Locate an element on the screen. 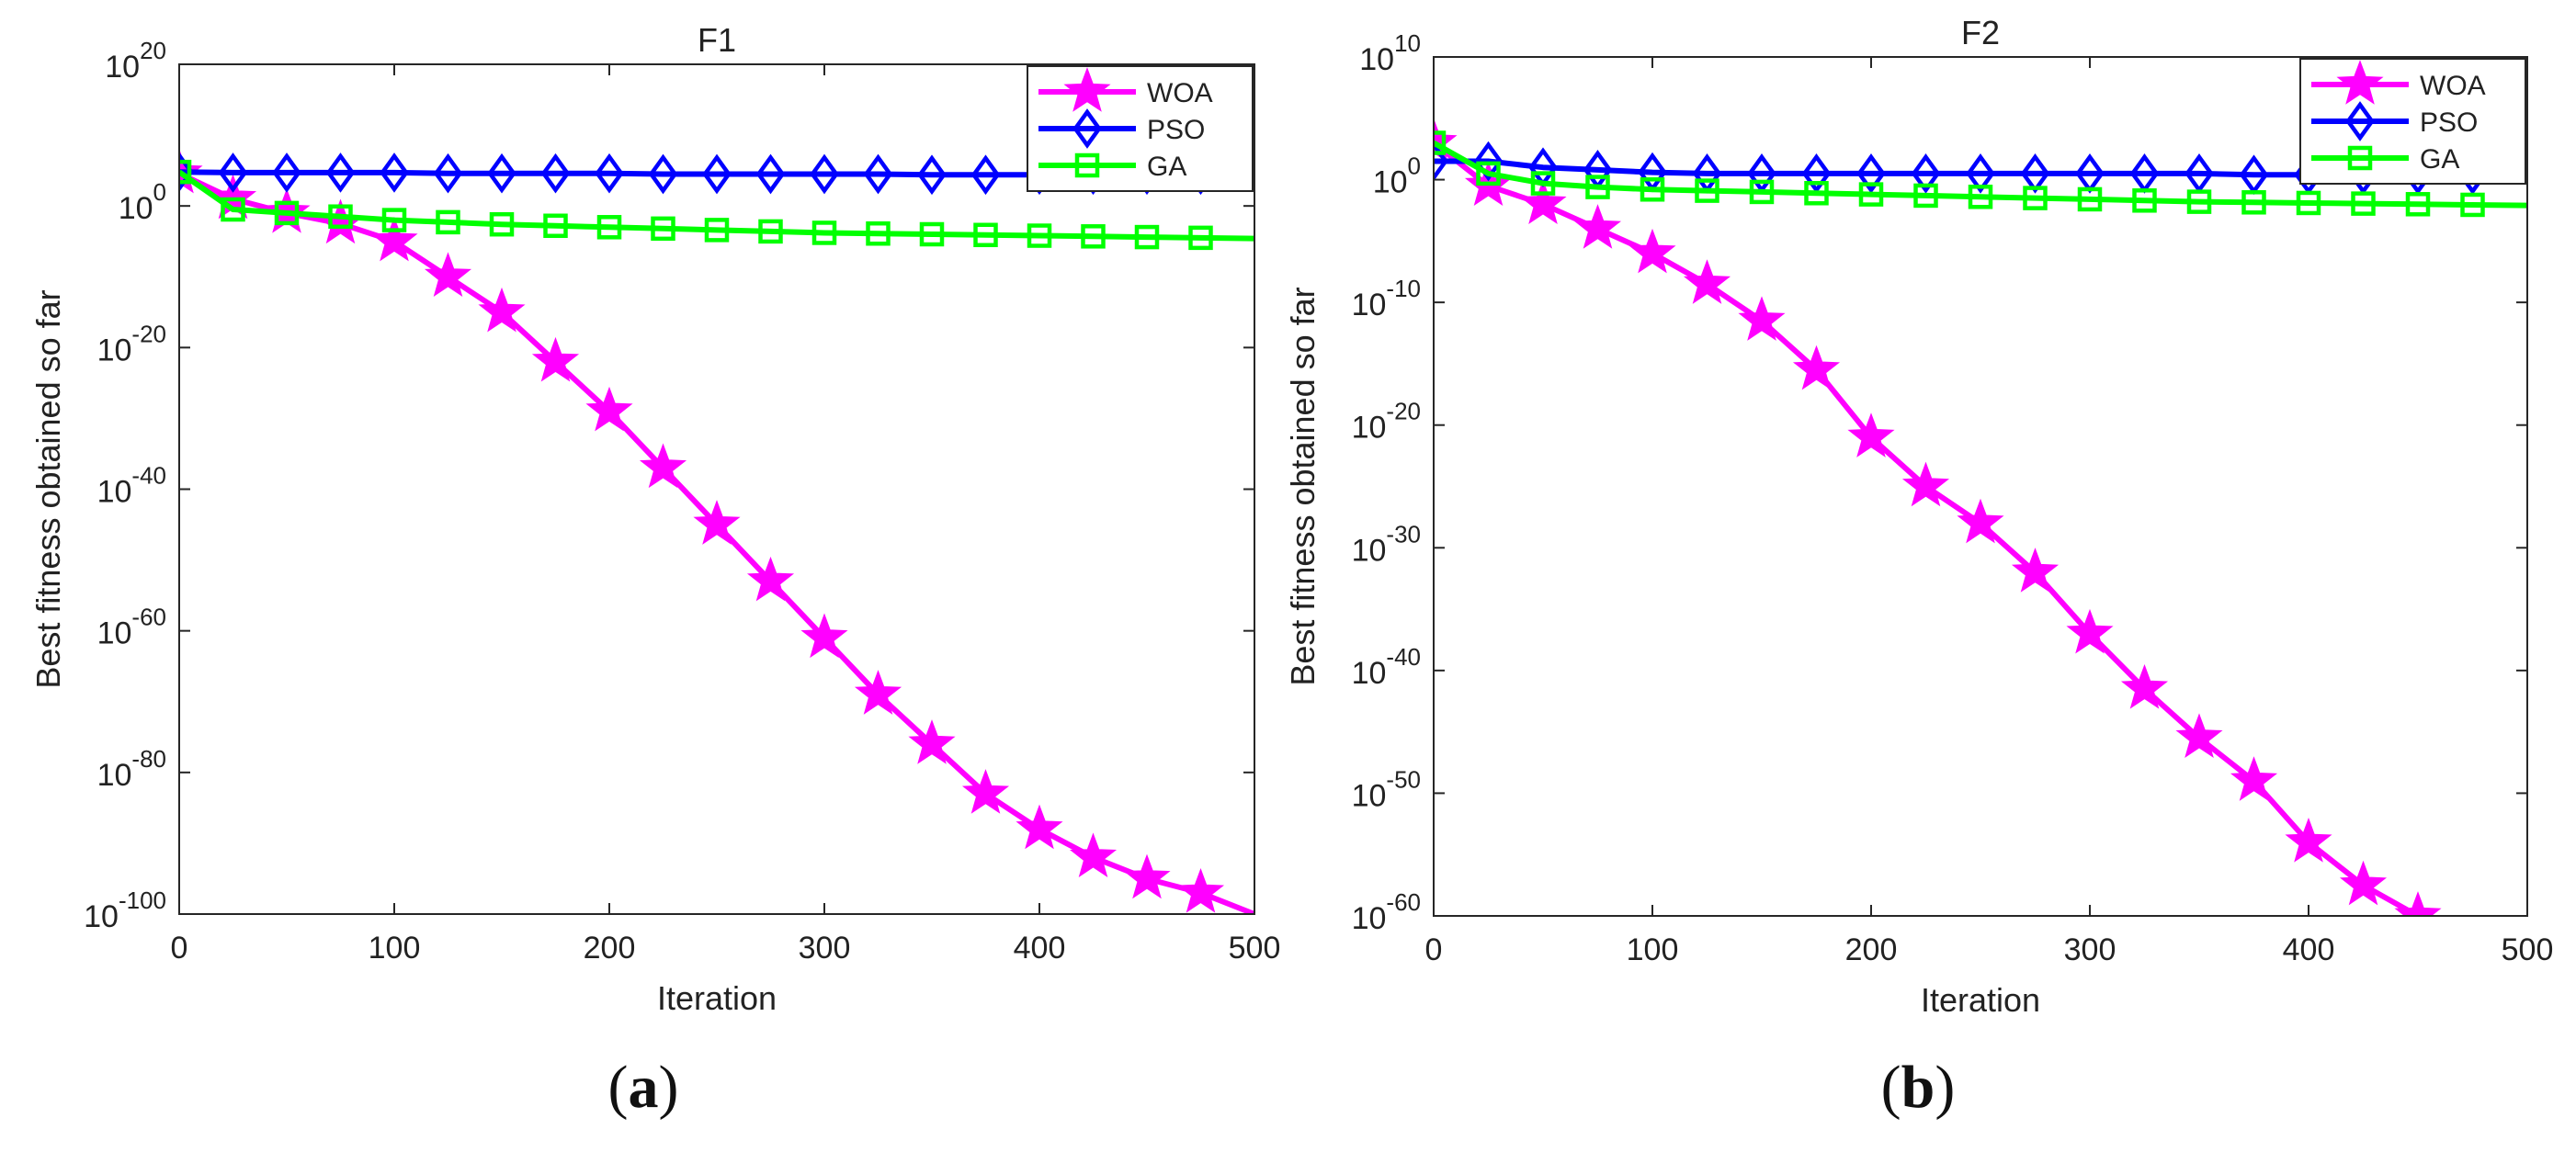 This screenshot has height=1152, width=2576. y-tick-label: 1020 is located at coordinates (135, 61).